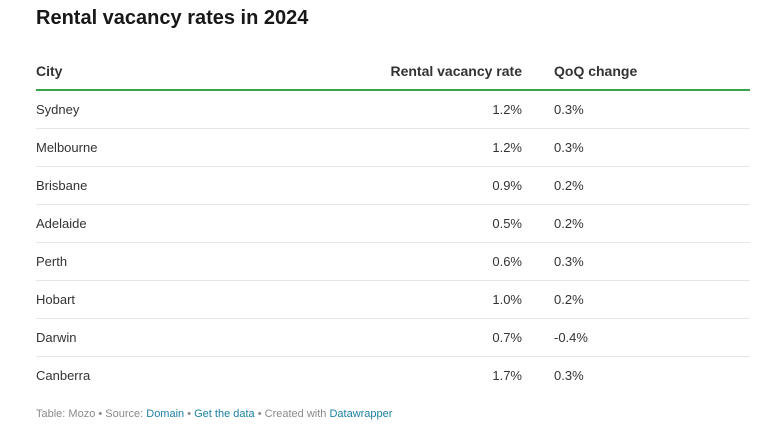 The height and width of the screenshot is (442, 777). Describe the element at coordinates (172, 18) in the screenshot. I see `chart-title: Rental vacancy rates in 2024` at that location.